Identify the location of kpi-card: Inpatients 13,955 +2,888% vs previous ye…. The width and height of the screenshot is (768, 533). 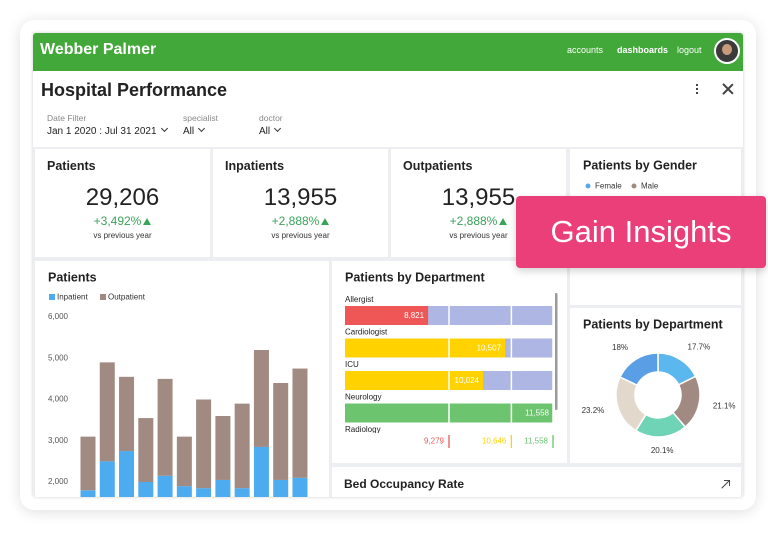
(300, 203).